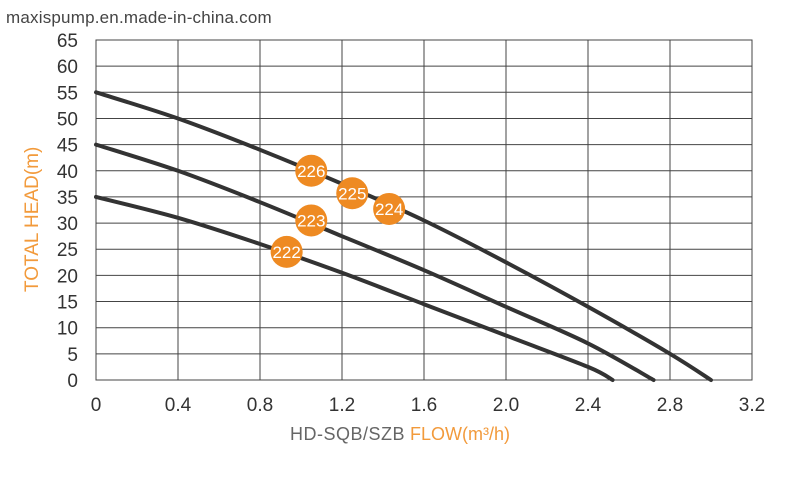 The height and width of the screenshot is (485, 800). Describe the element at coordinates (67, 41) in the screenshot. I see `y-tick-label: 65` at that location.